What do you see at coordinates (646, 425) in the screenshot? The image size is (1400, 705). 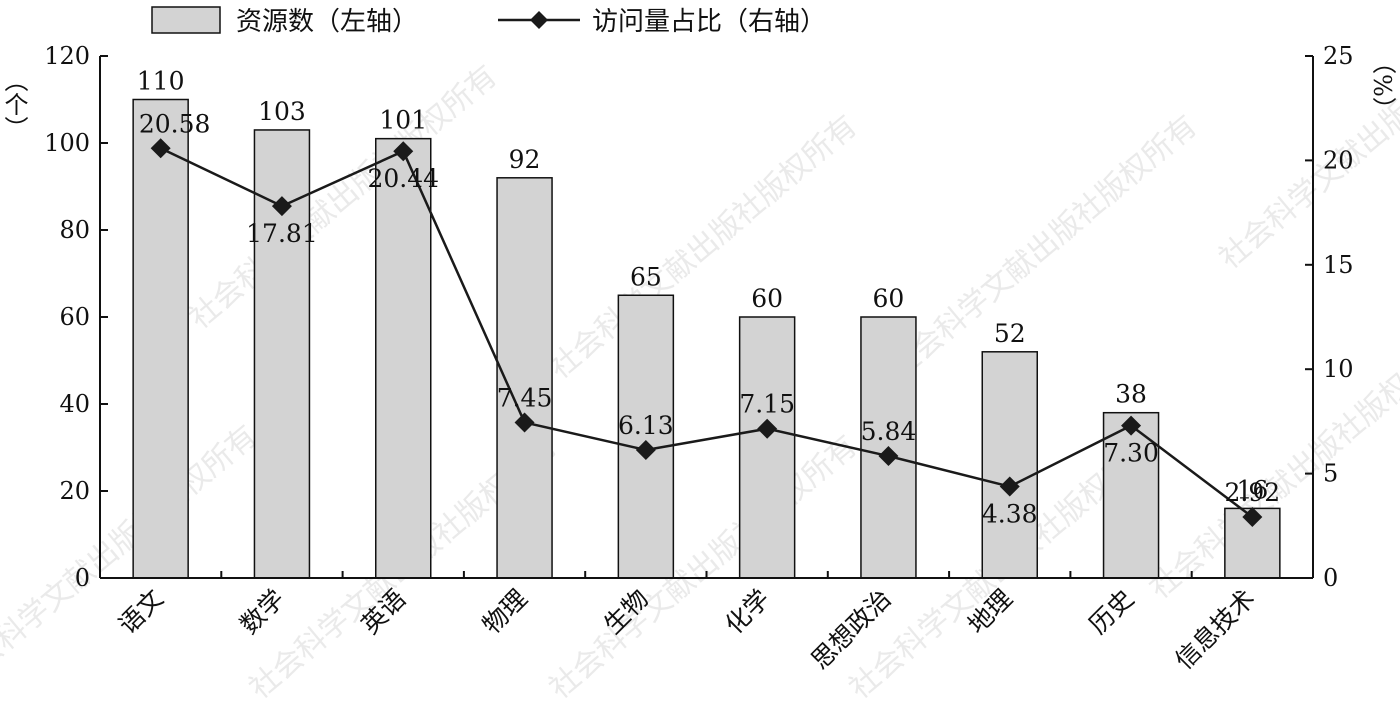 I see `line-value-label: 6.13` at bounding box center [646, 425].